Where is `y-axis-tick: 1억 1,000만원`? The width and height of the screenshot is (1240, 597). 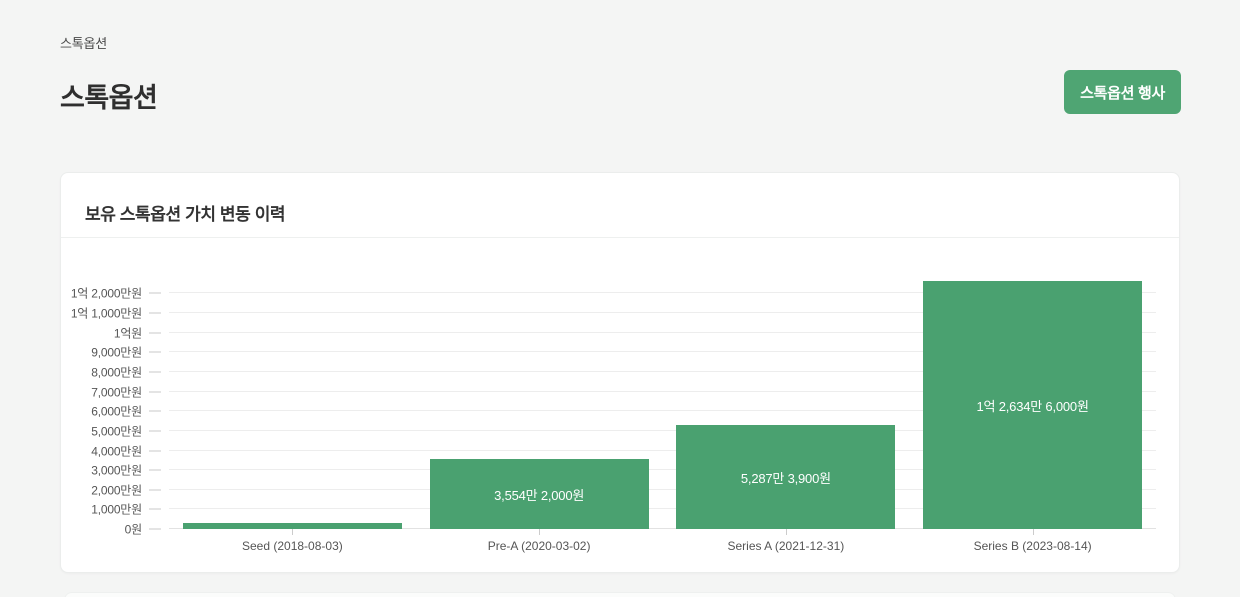 y-axis-tick: 1억 1,000만원 is located at coordinates (116, 313).